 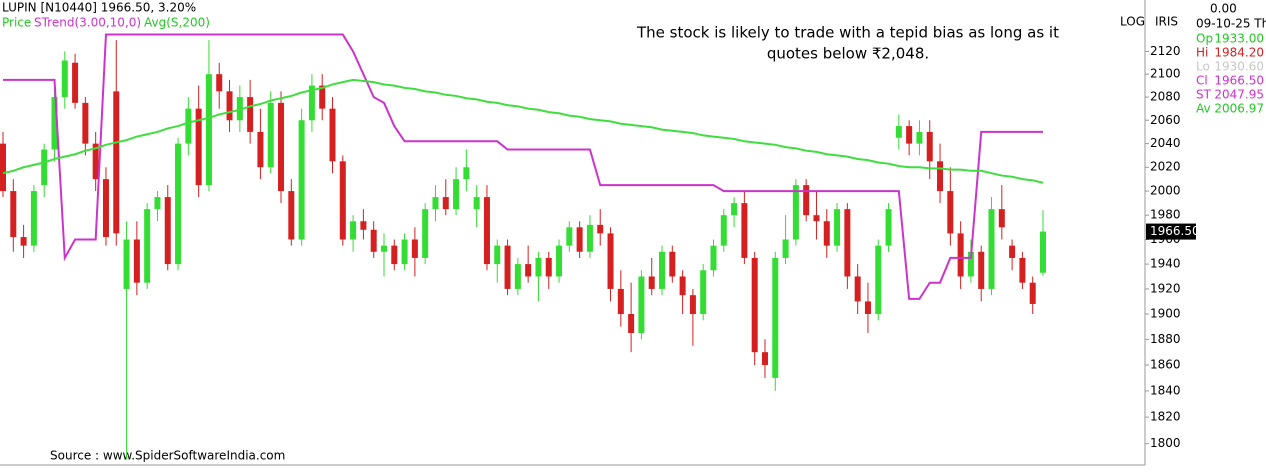 I want to click on scale-label: LOG, so click(x=1132, y=22).